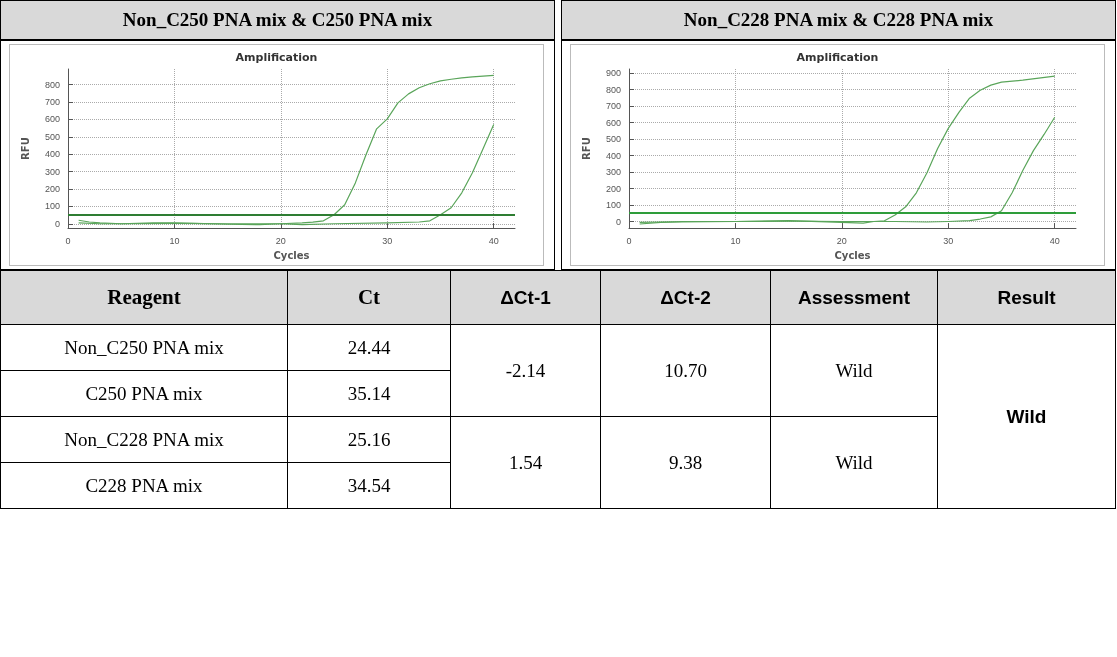 This screenshot has height=657, width=1117. I want to click on text: Reagent, so click(144, 297).